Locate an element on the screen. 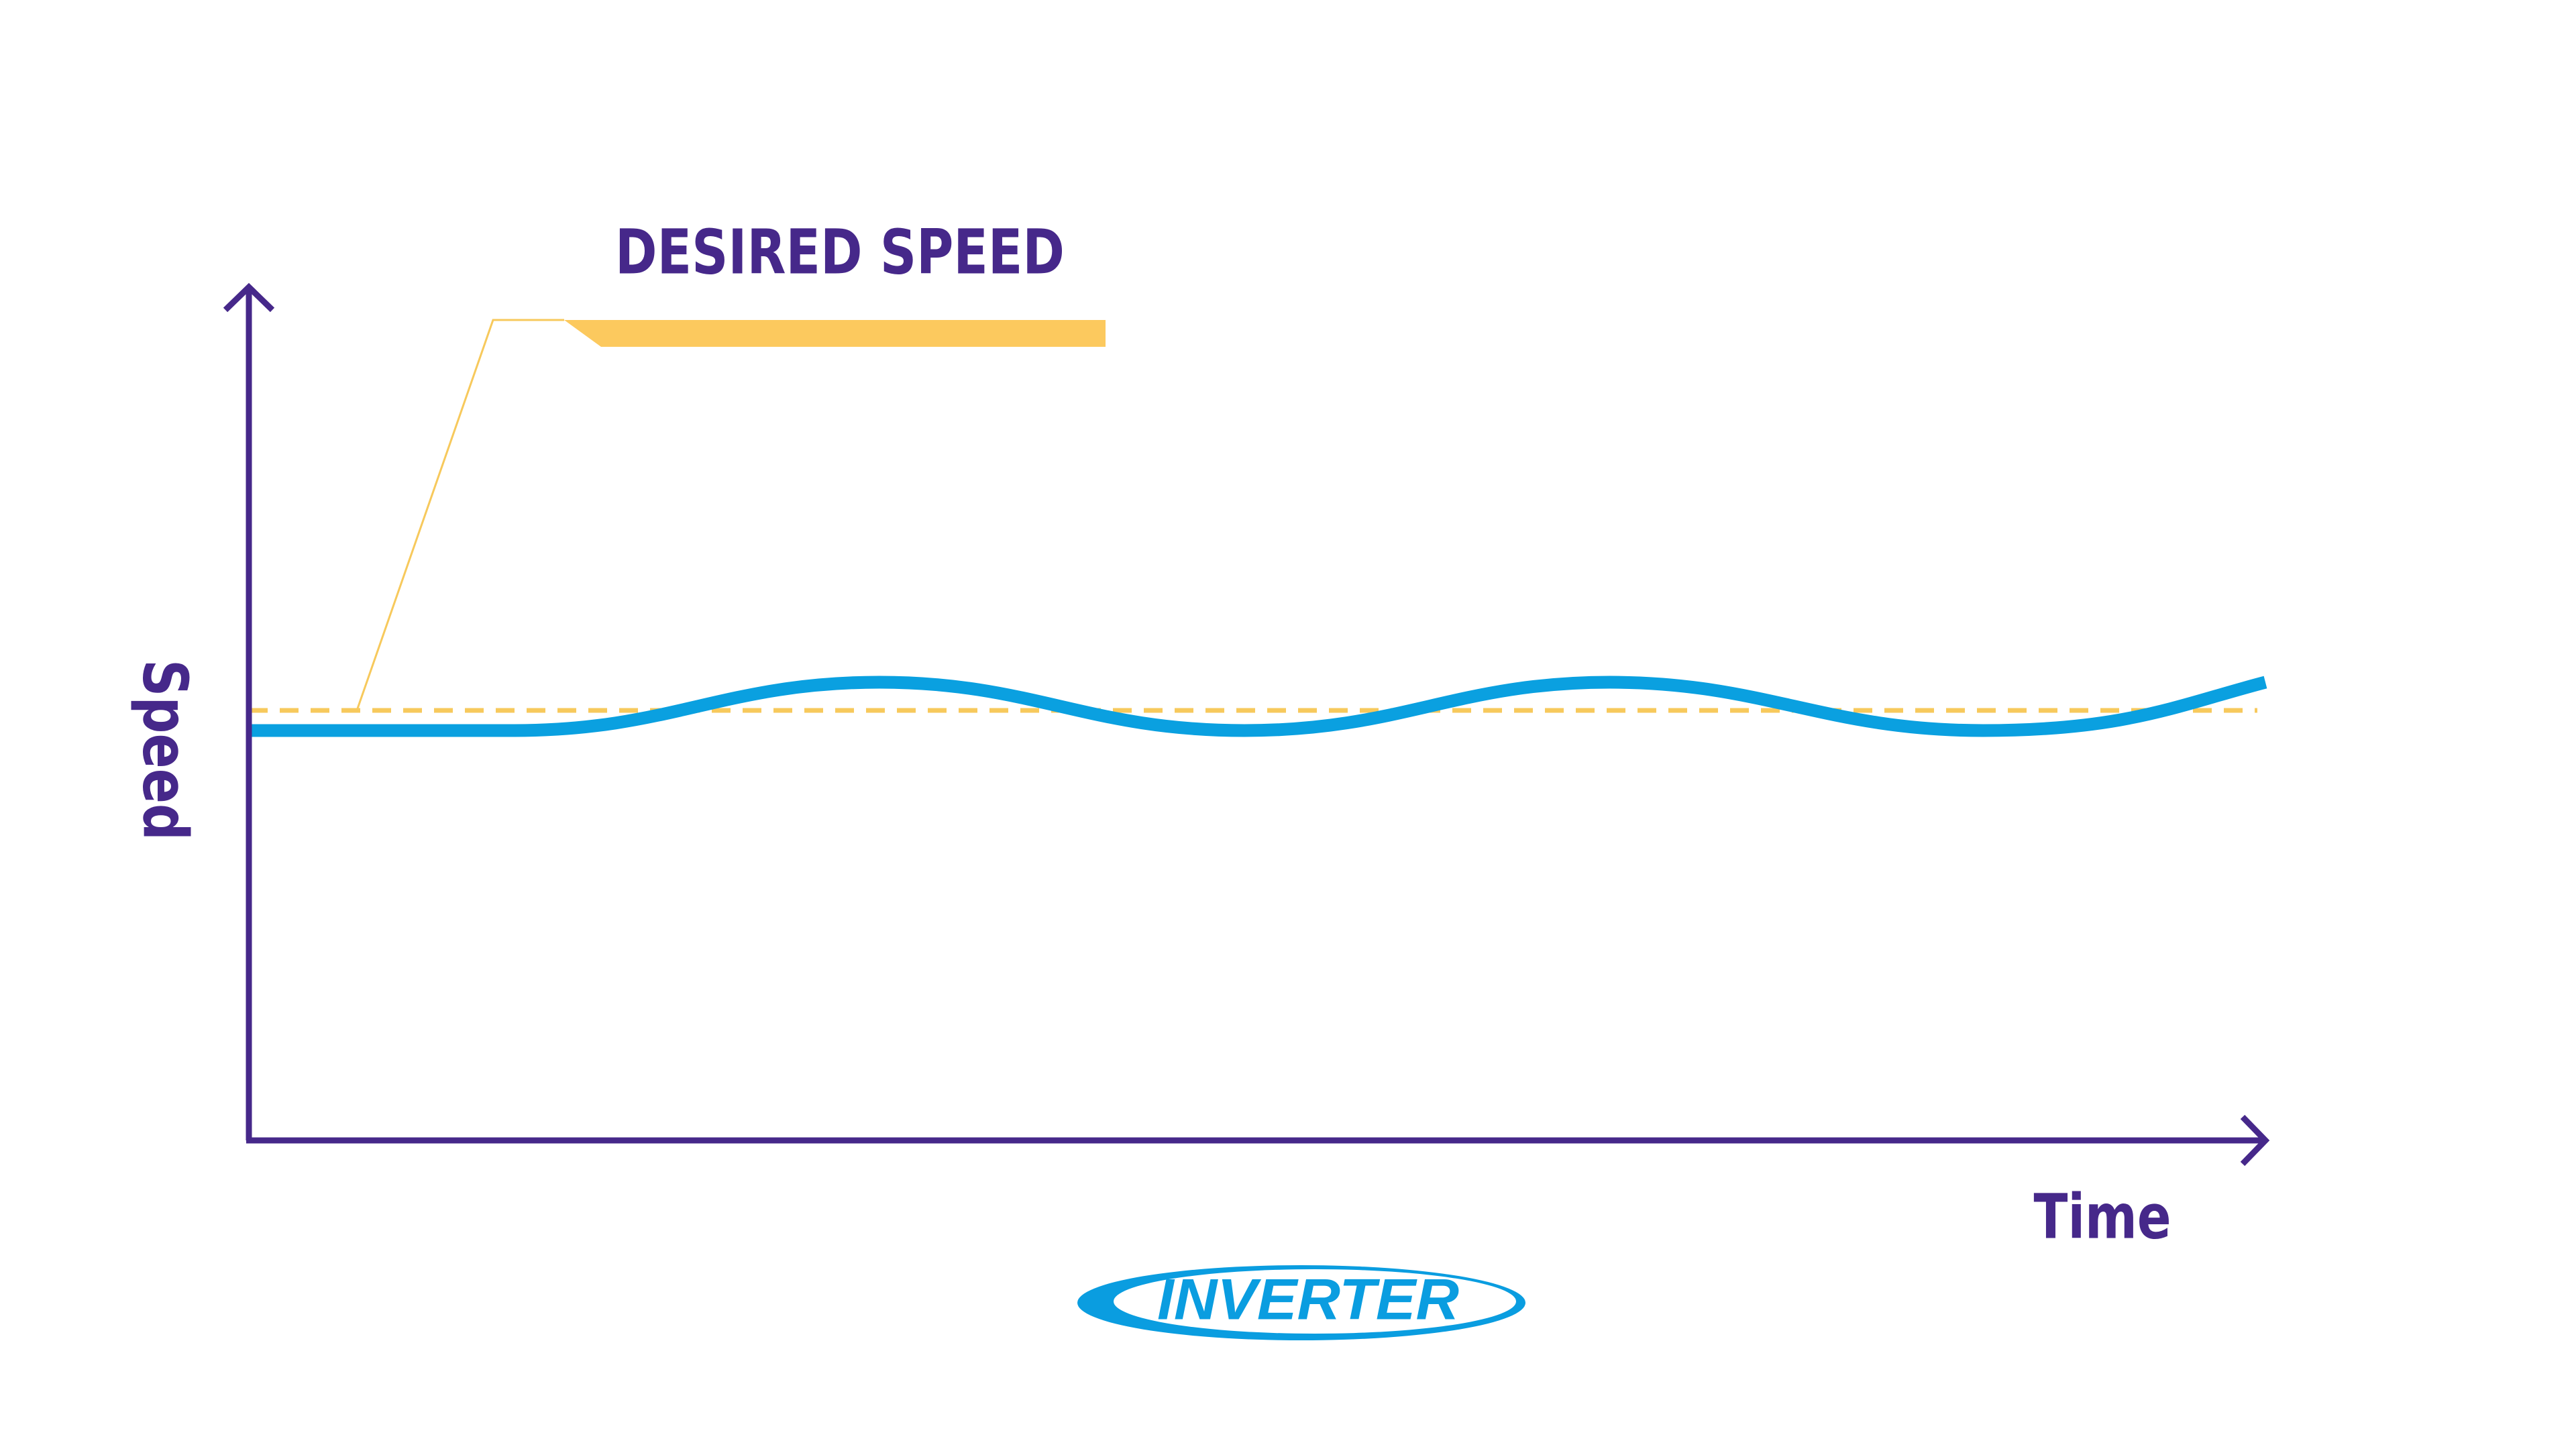 This screenshot has height=1449, width=2576. x-axis-arrow is located at coordinates (2255, 1140).